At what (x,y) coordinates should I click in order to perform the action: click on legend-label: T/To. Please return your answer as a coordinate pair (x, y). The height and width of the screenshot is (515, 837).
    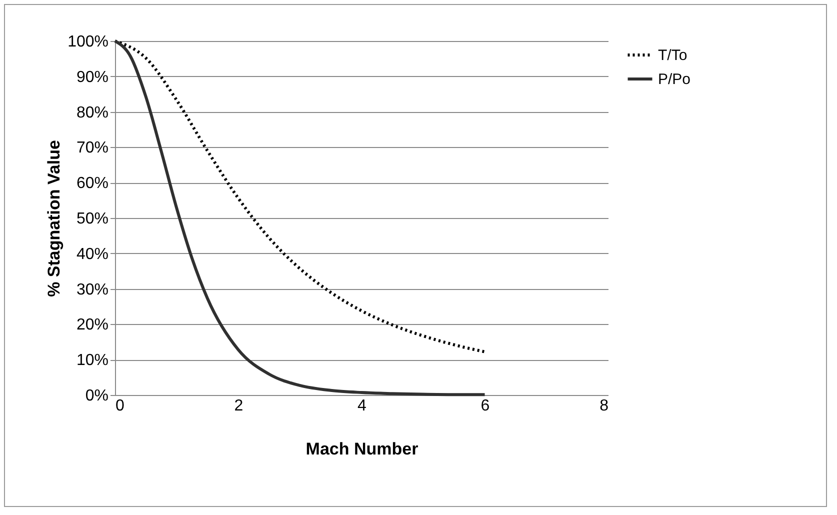
    Looking at the image, I should click on (673, 55).